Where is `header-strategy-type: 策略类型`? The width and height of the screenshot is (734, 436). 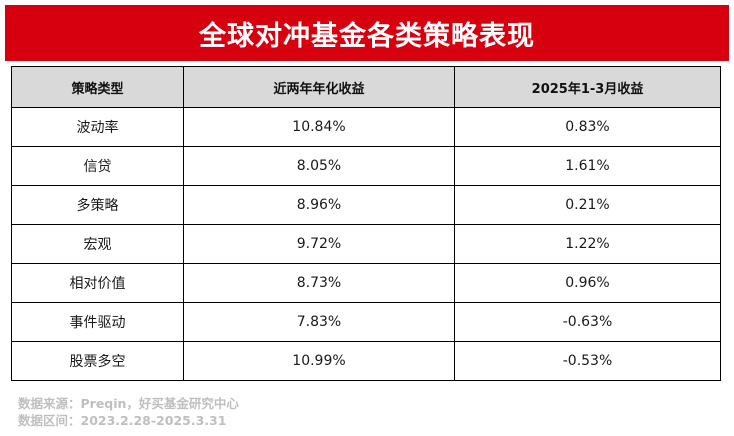
header-strategy-type: 策略类型 is located at coordinates (97, 87).